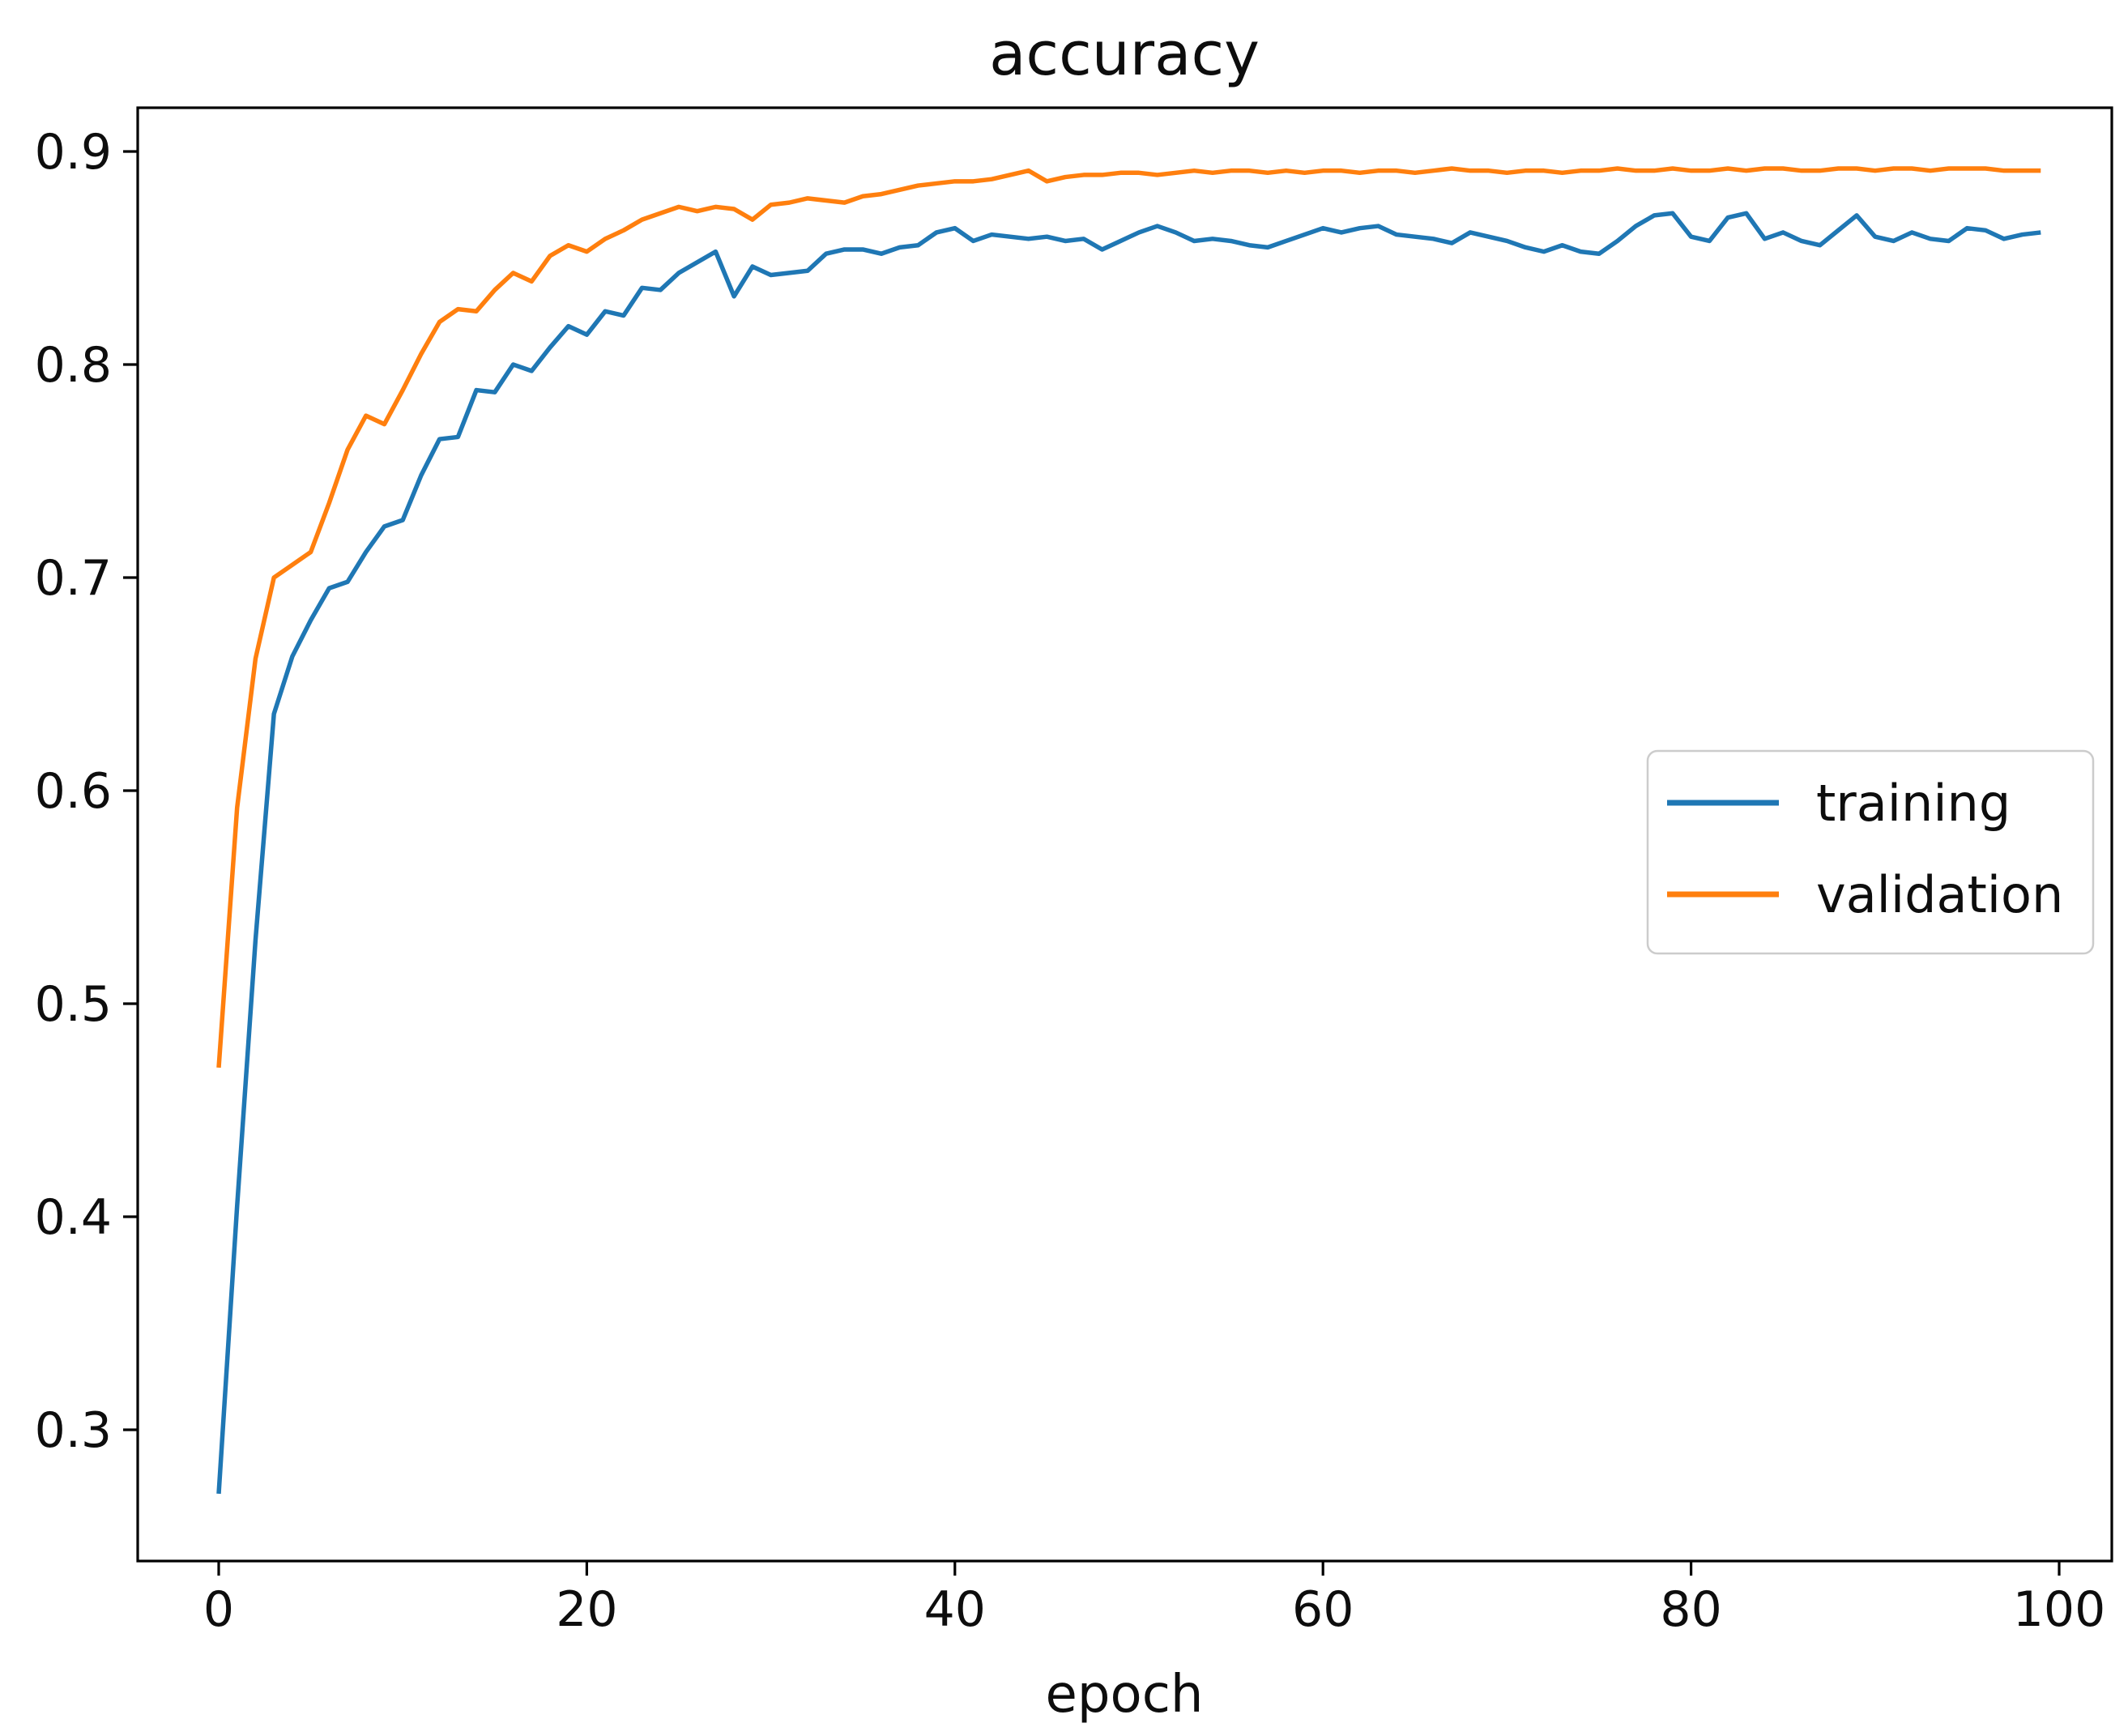 Image resolution: width=2128 pixels, height=1736 pixels. I want to click on x-tick-label: 40, so click(955, 1609).